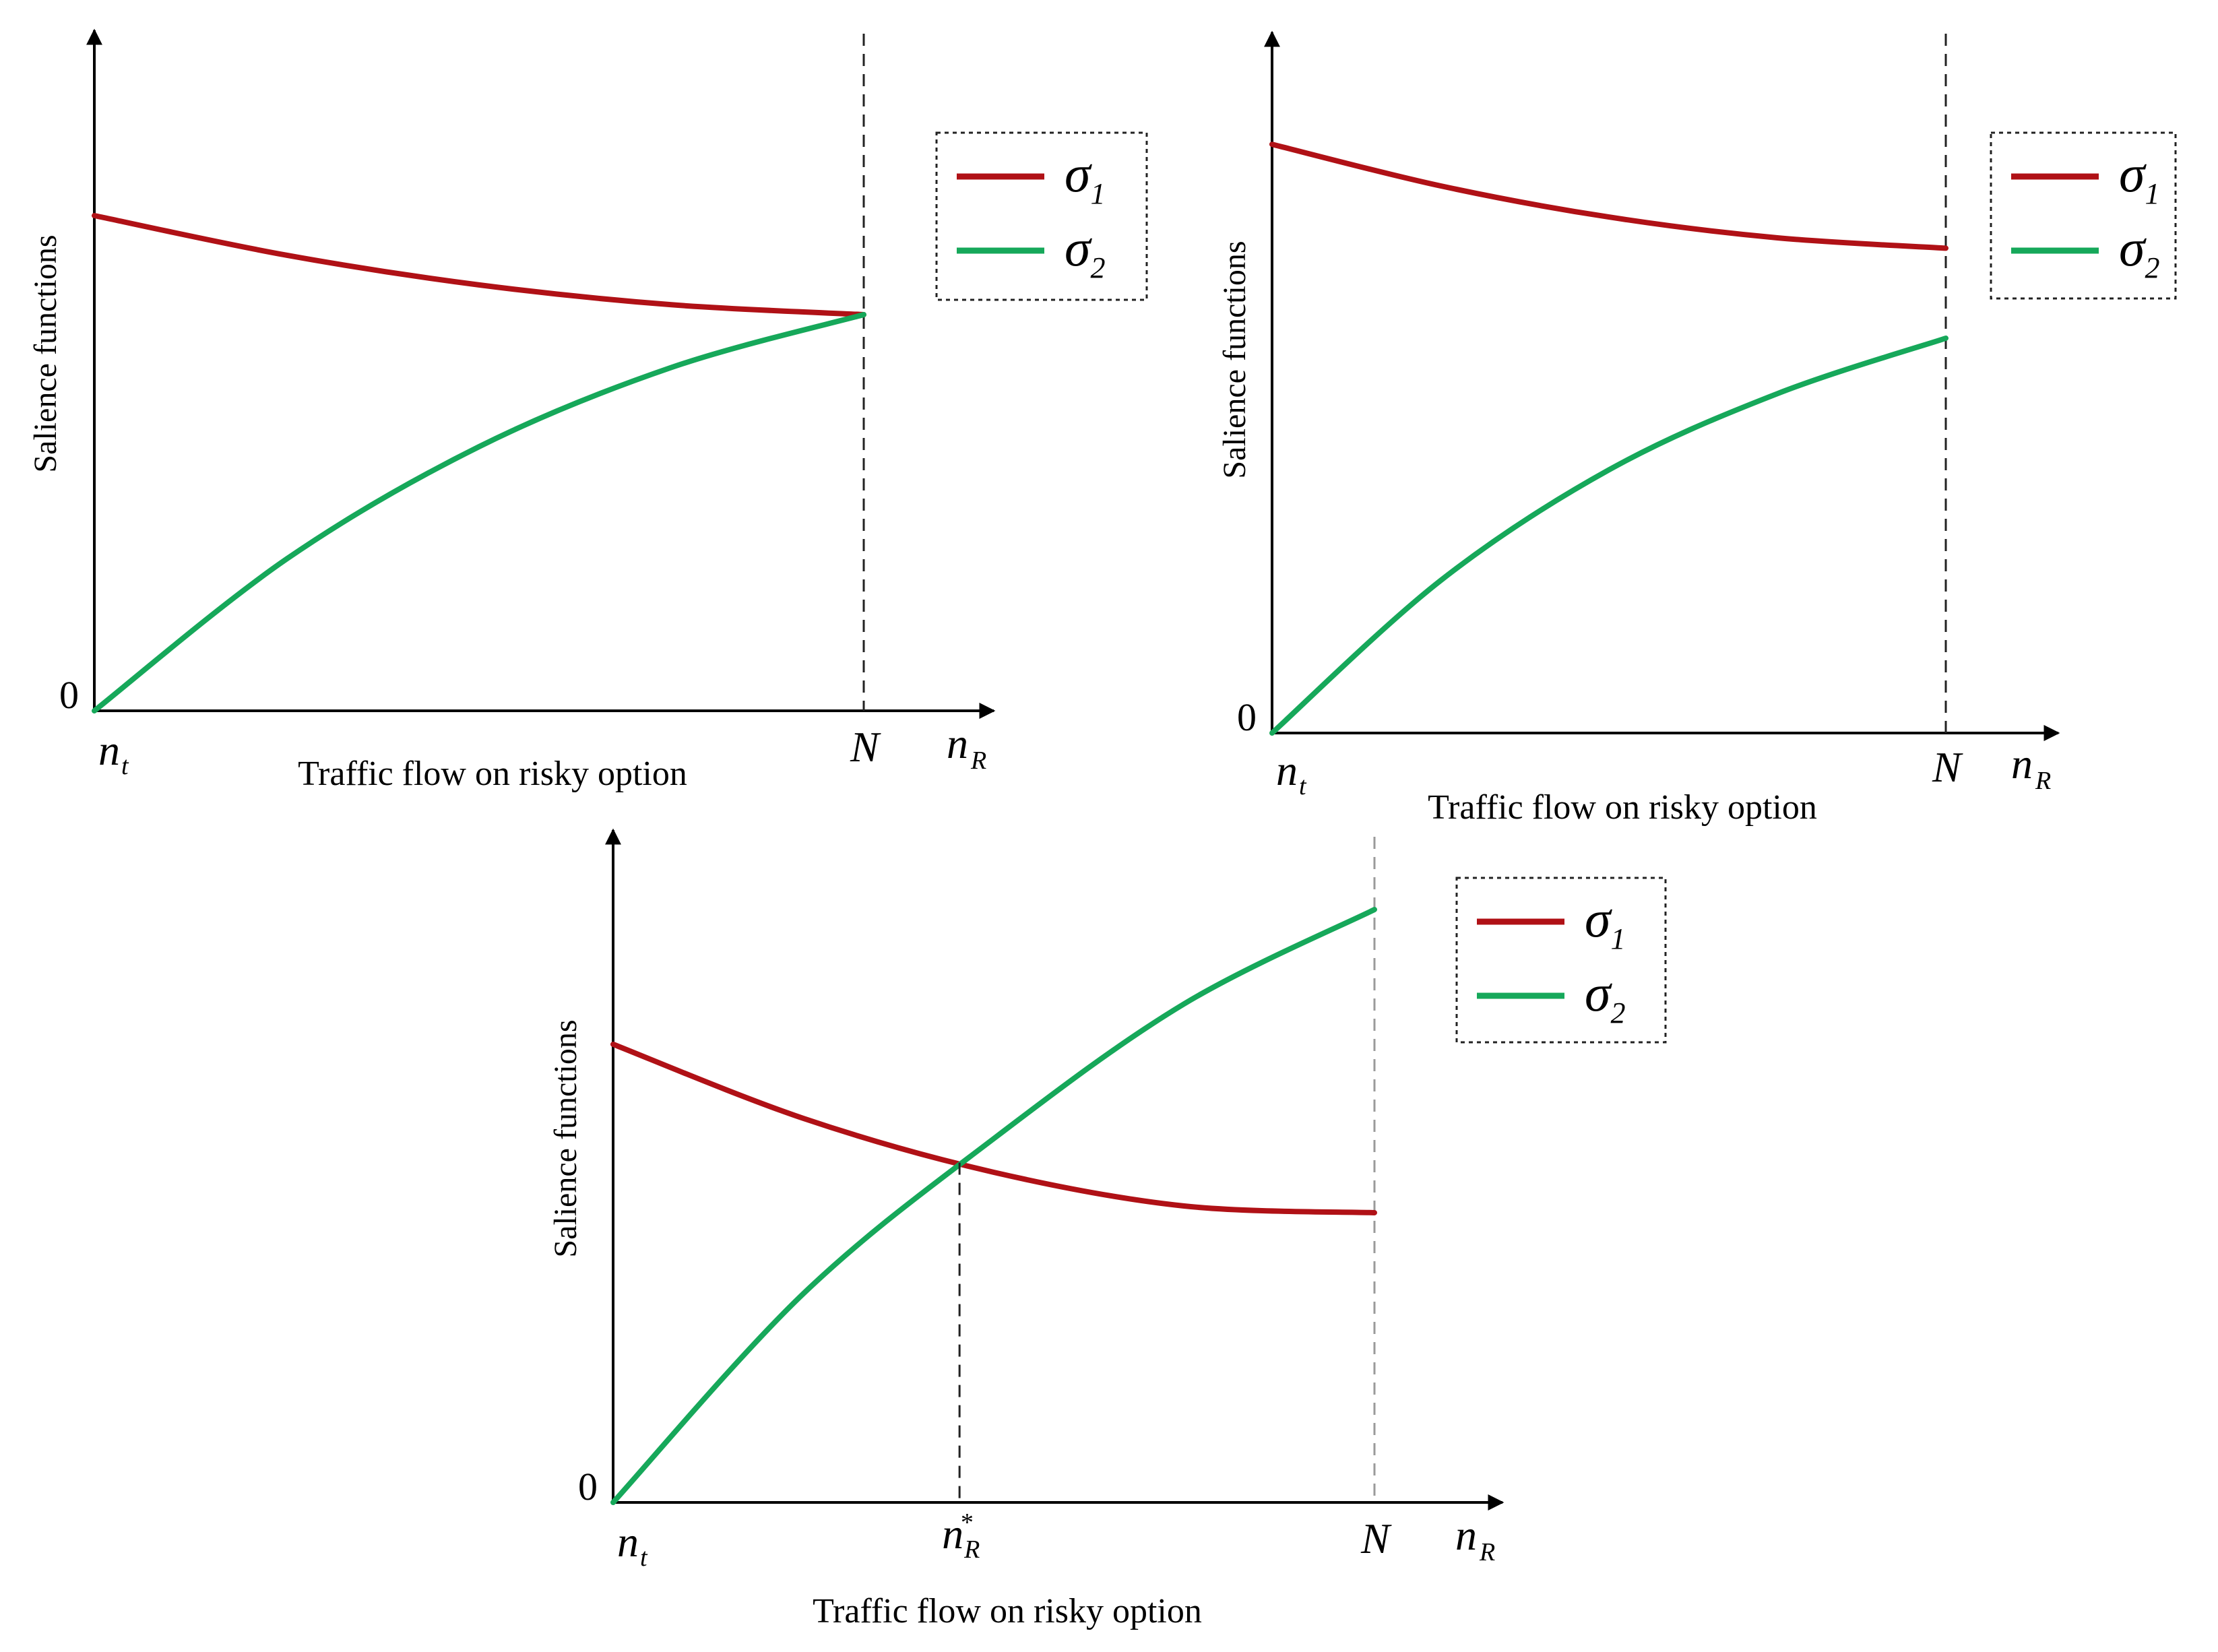  I want to click on intersection-tick-label: n* R, so click(961, 1536).